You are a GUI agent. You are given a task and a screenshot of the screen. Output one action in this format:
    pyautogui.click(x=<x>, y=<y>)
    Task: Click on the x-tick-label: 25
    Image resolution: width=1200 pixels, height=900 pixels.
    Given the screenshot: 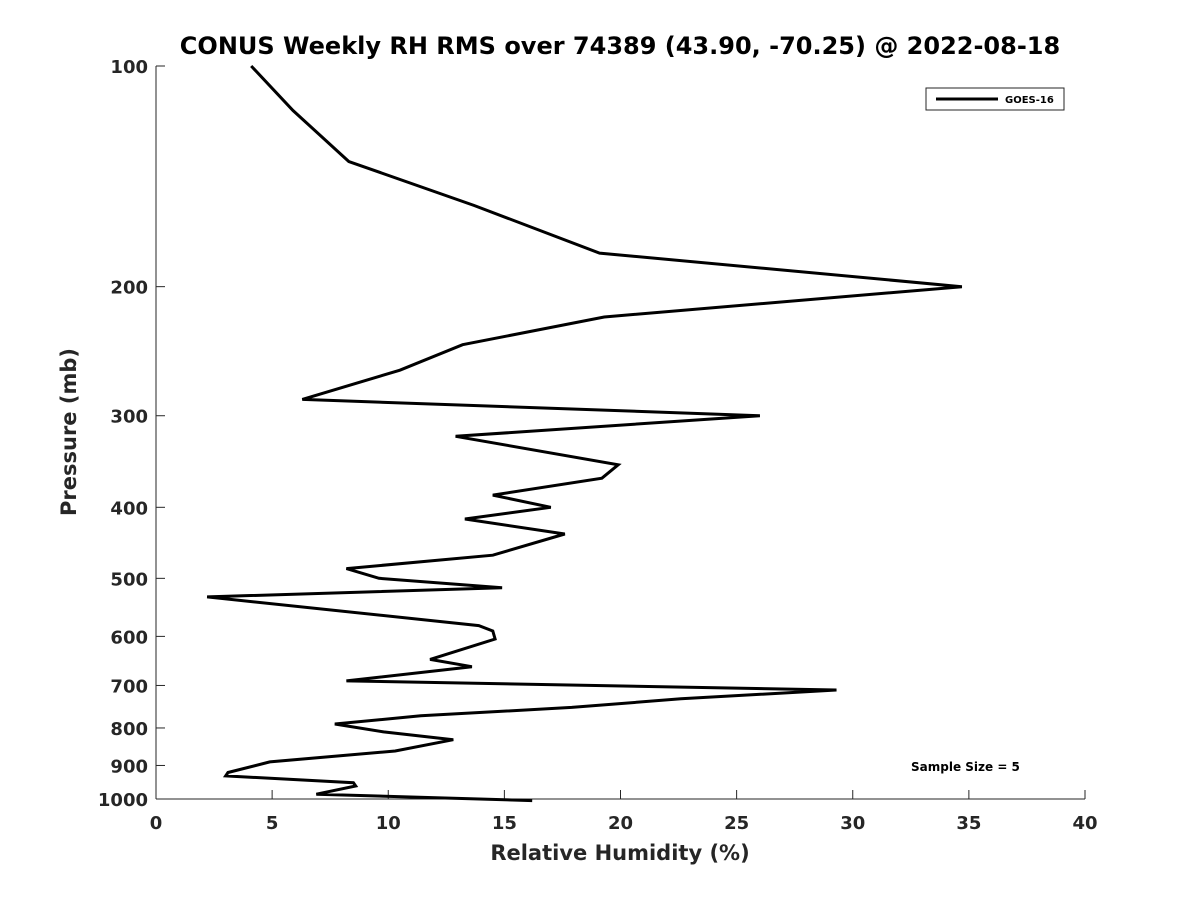 What is the action you would take?
    pyautogui.click(x=736, y=823)
    